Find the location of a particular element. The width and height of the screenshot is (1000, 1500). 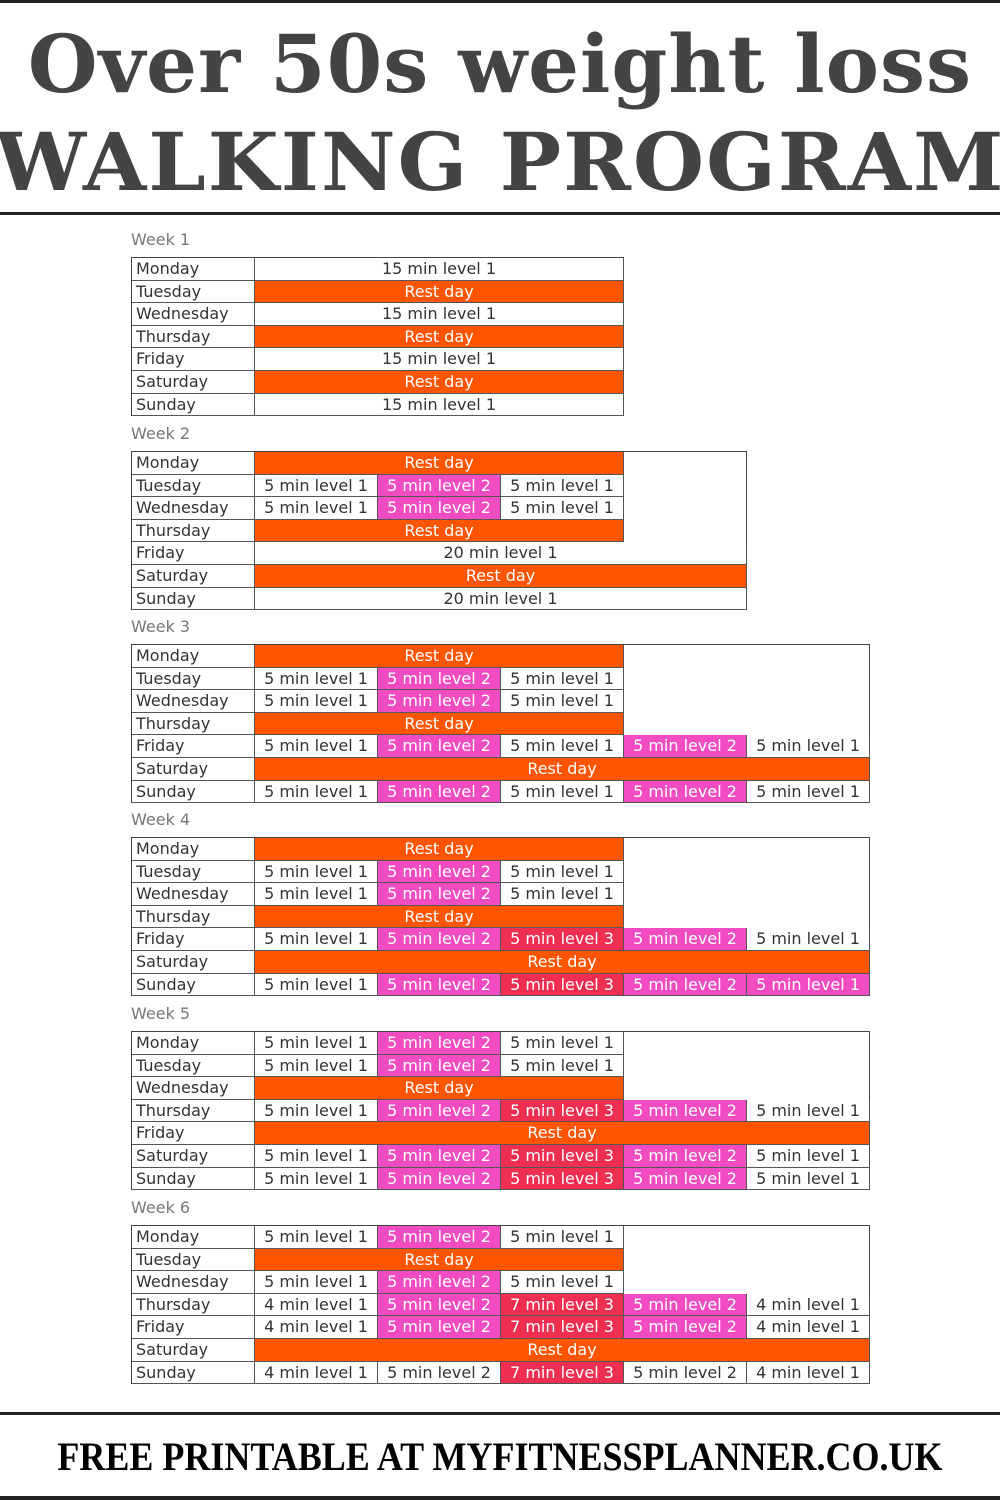

week-label: Week 3 is located at coordinates (161, 626).